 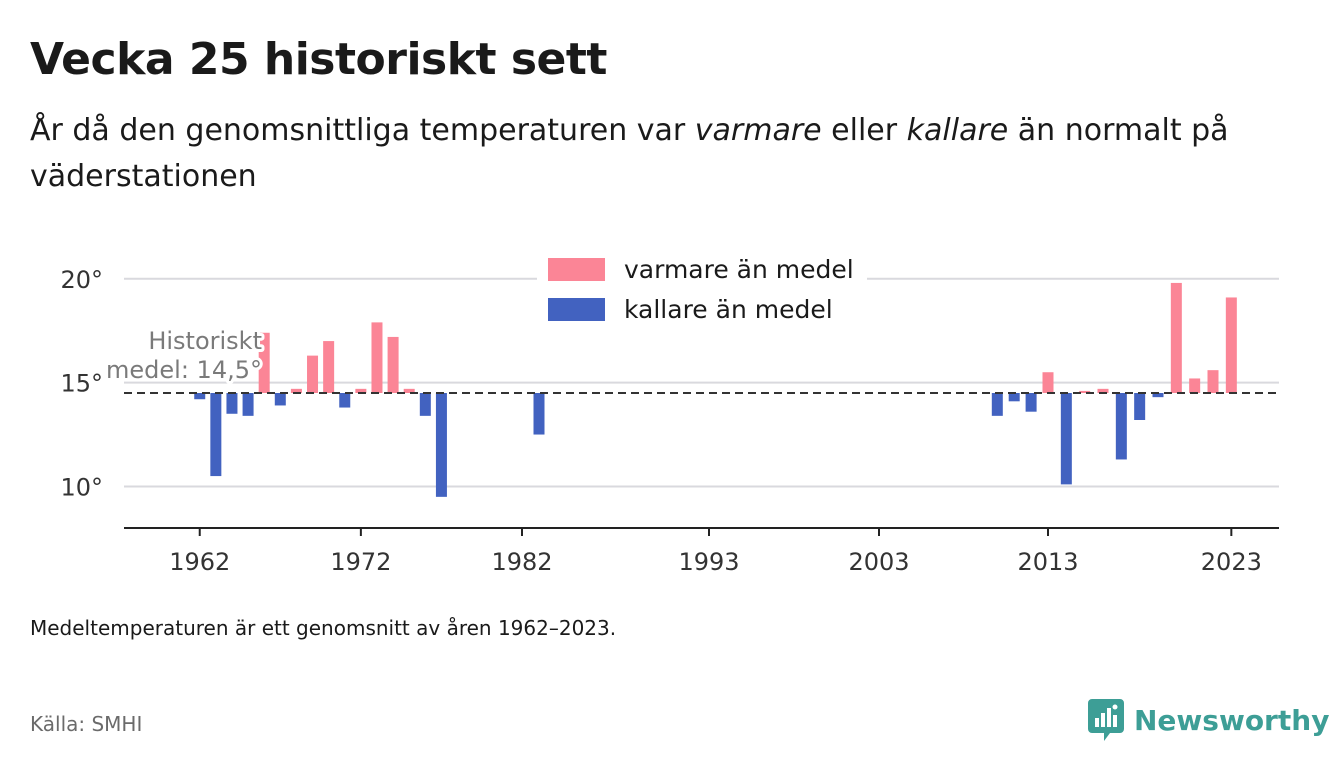 What do you see at coordinates (1031, 402) in the screenshot?
I see `bar-2012` at bounding box center [1031, 402].